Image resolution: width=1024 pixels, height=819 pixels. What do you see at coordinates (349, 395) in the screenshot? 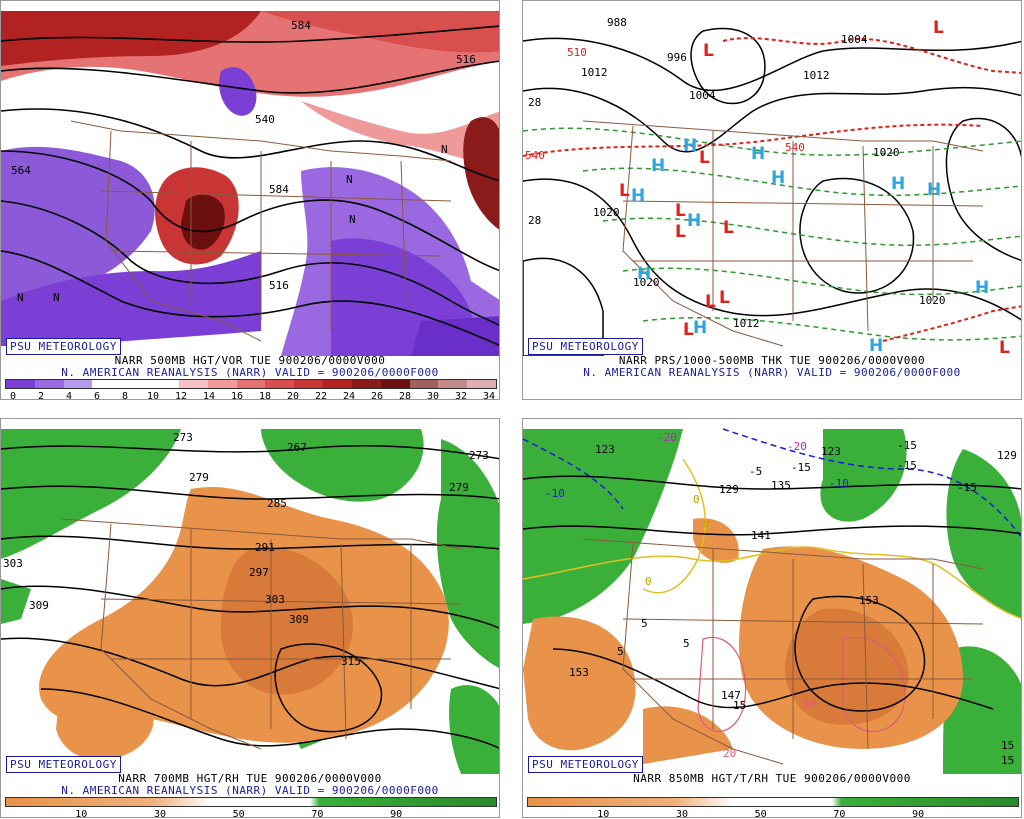
I see `colorbar-tick-label: 24` at bounding box center [349, 395].